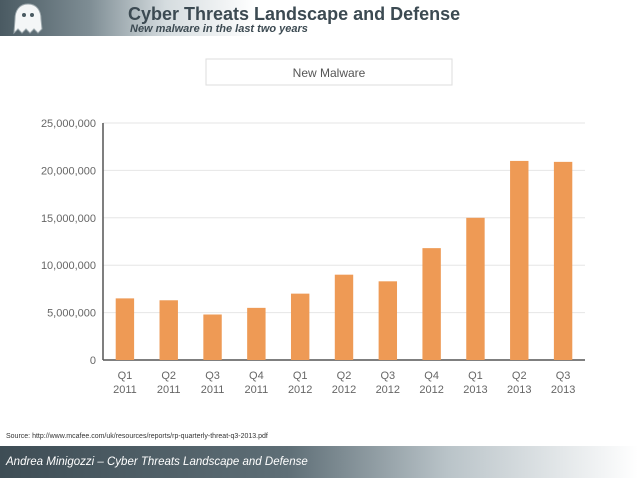 This screenshot has height=478, width=638. I want to click on page-subtitle: New malware in the last two years, so click(219, 29).